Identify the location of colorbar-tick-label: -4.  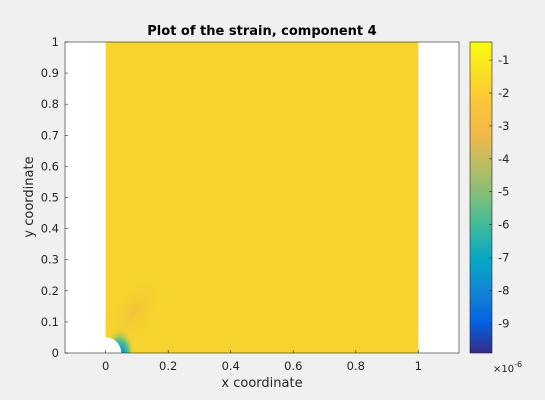
(503, 159).